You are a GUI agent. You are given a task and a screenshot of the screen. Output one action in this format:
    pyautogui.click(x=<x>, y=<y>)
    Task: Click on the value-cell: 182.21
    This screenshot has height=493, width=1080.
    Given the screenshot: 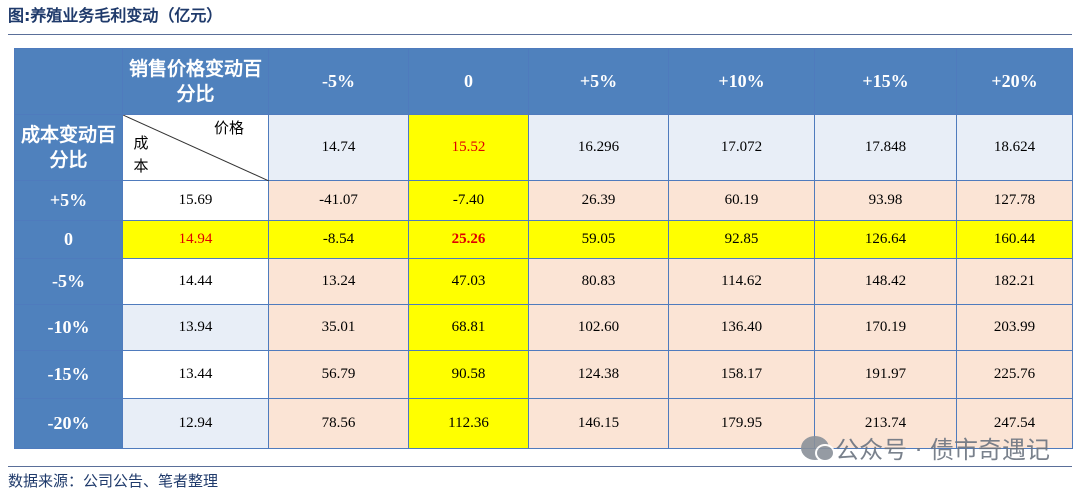 What is the action you would take?
    pyautogui.click(x=1014, y=281)
    